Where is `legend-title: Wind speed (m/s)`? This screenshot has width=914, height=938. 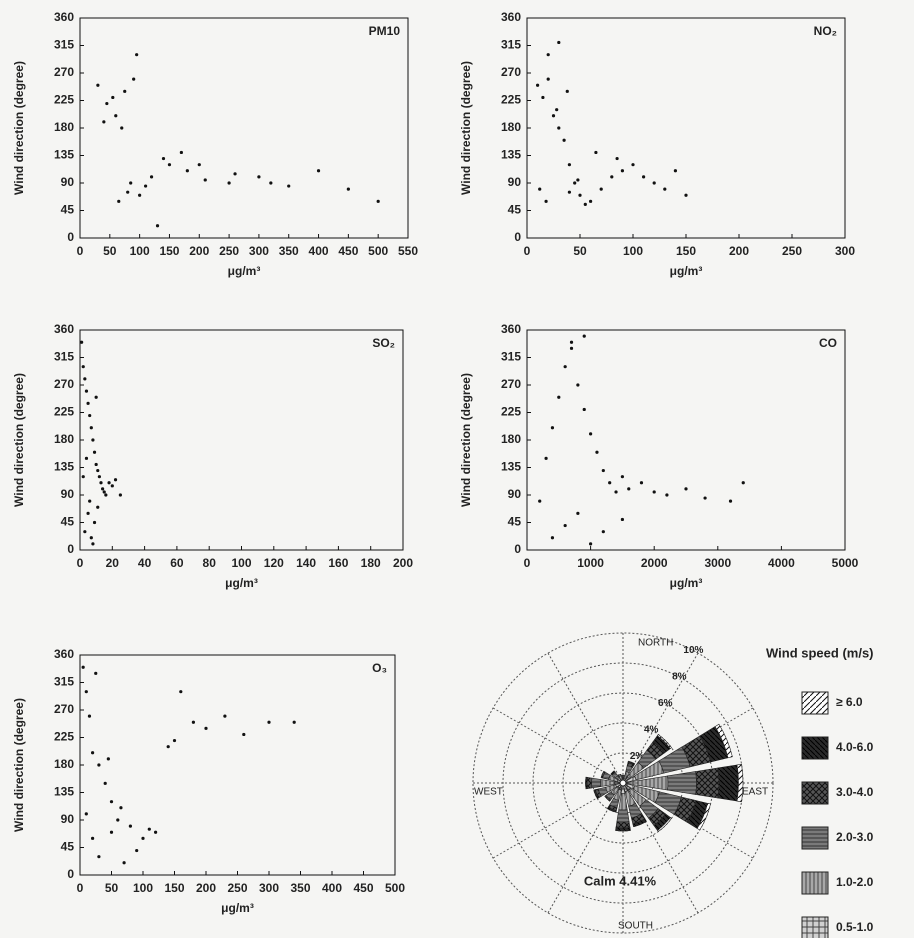 legend-title: Wind speed (m/s) is located at coordinates (820, 652).